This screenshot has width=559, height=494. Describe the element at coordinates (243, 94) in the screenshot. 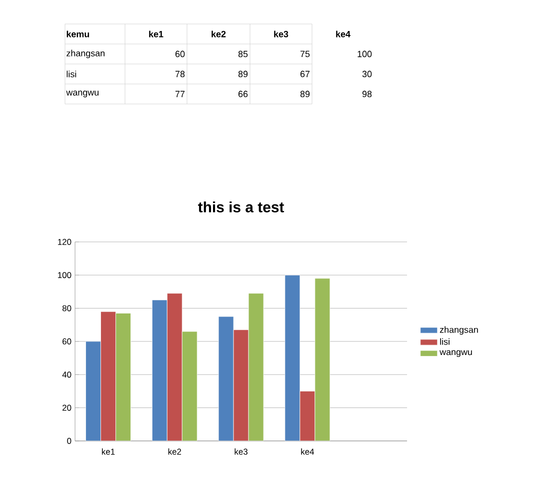

I see `data-label: 66` at that location.